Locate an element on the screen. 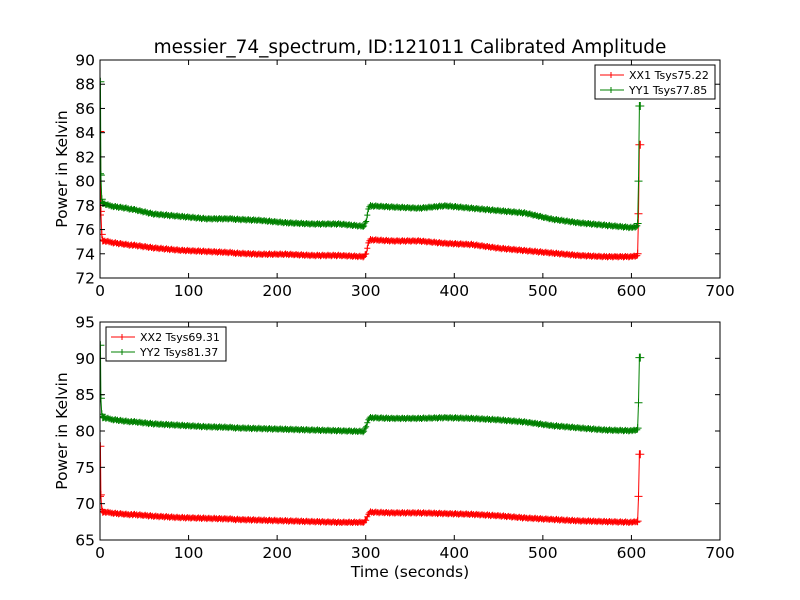 The height and width of the screenshot is (600, 800). y-tick-label: 65 is located at coordinates (85, 541).